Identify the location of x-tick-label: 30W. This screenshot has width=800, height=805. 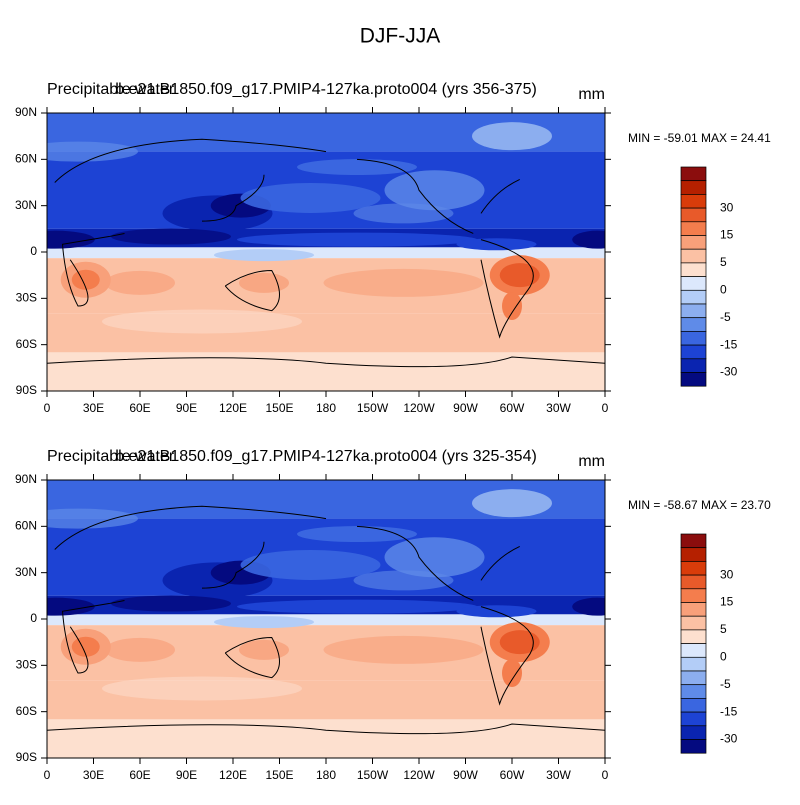
(558, 408).